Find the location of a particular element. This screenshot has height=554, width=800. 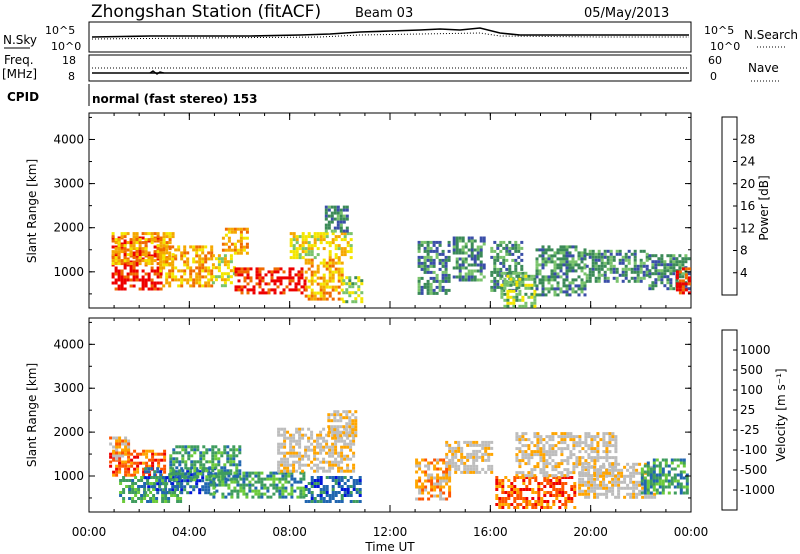

x-tick-label: 04:00 is located at coordinates (189, 532).